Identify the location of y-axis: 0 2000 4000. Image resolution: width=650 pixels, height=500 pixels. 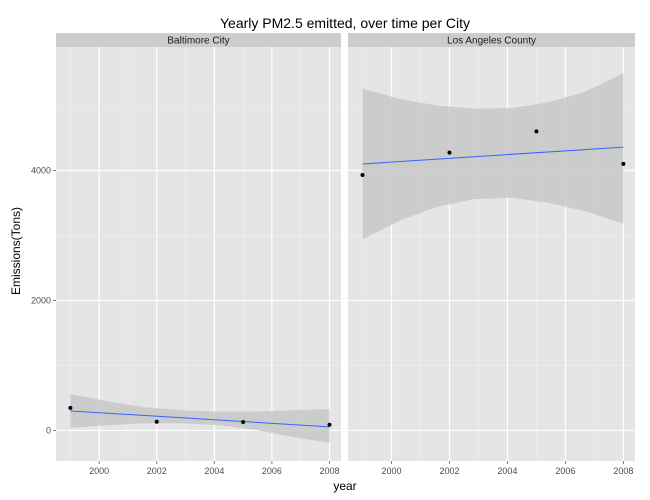
(43, 300).